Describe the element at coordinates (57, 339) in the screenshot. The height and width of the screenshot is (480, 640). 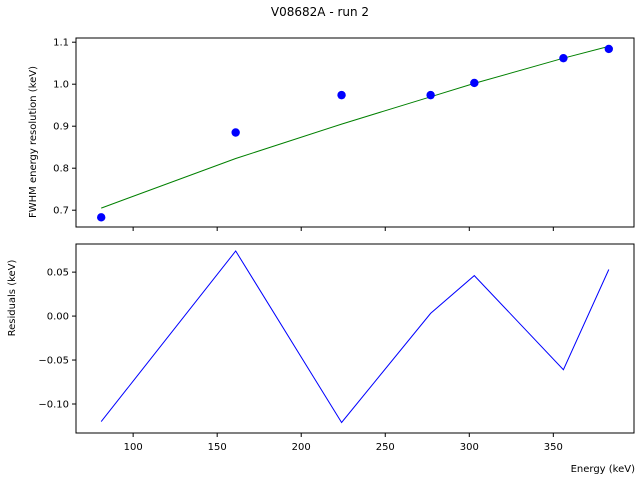
I see `bottom-y-ticks: −0.10 −0.05 0.00 0.05` at that location.